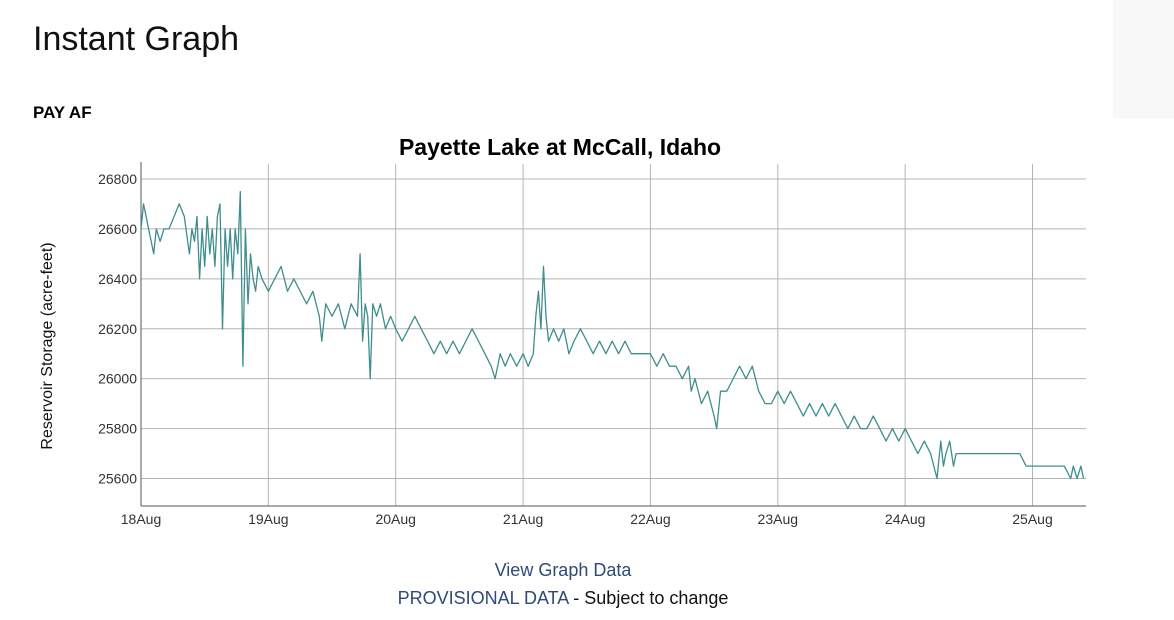 The height and width of the screenshot is (620, 1174). I want to click on y-axis-label: Reservoir Storage (acre-feet), so click(47, 345).